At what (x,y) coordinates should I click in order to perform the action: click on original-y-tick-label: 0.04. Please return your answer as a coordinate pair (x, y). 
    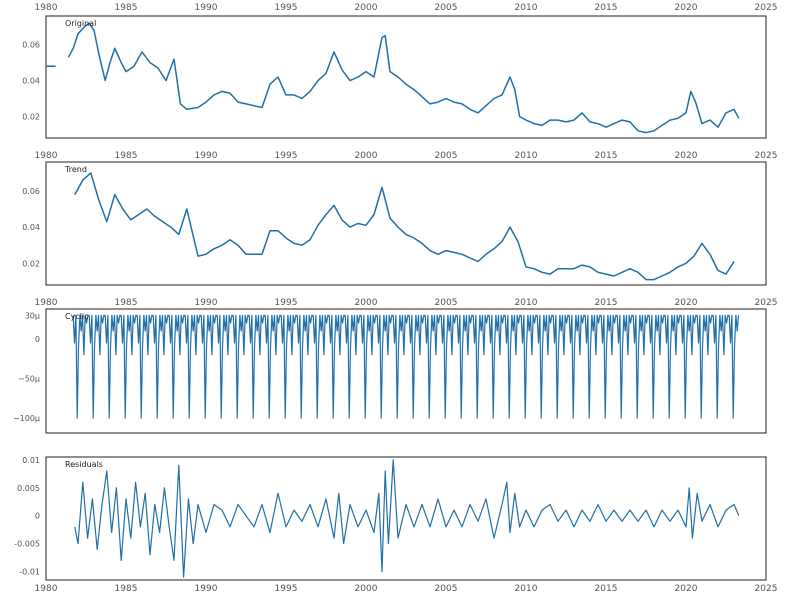
    Looking at the image, I should click on (31, 81).